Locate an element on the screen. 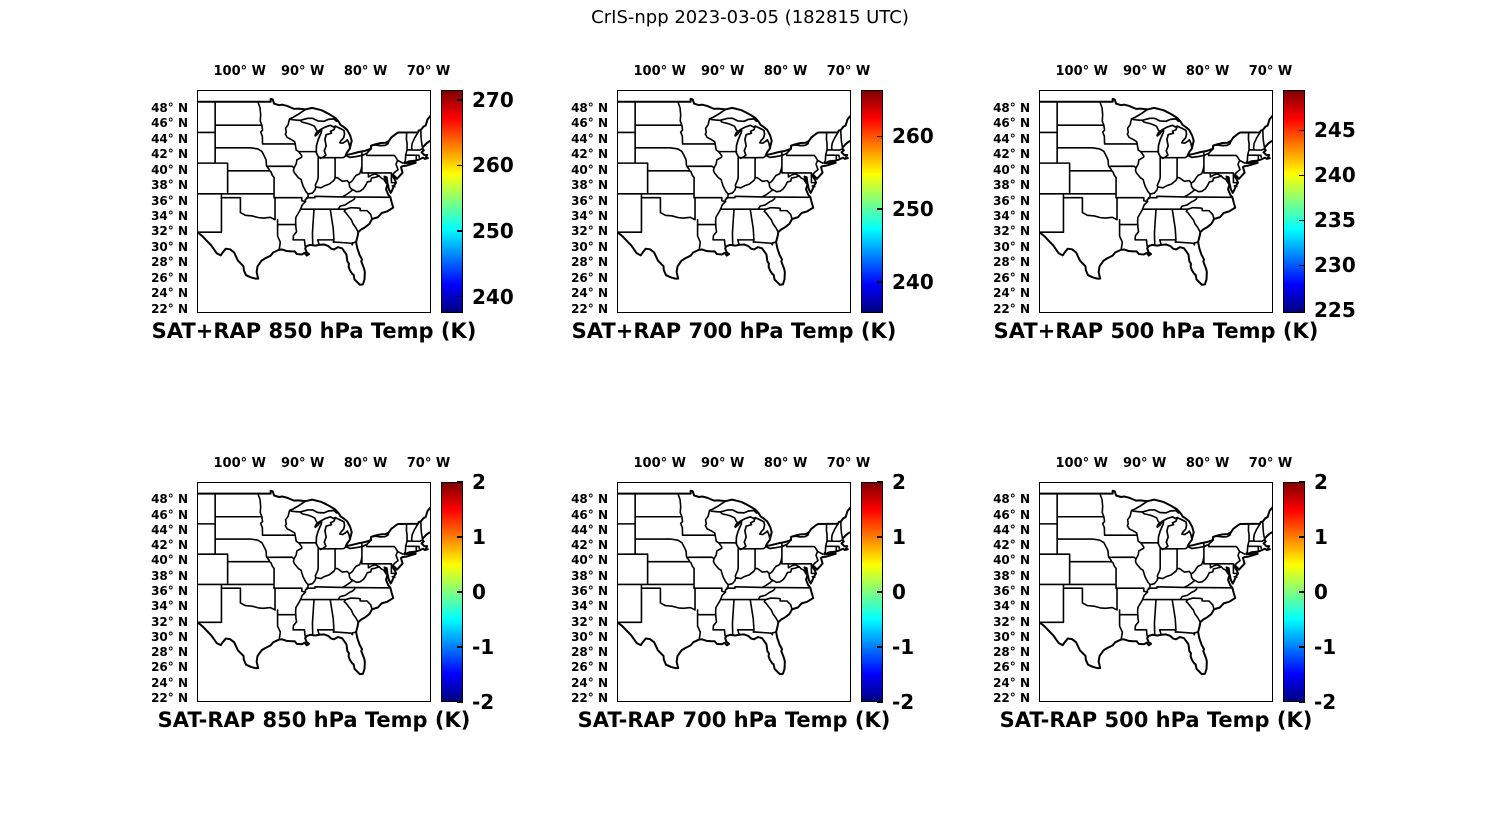  lat-tick-label: 44° N is located at coordinates (169, 529).